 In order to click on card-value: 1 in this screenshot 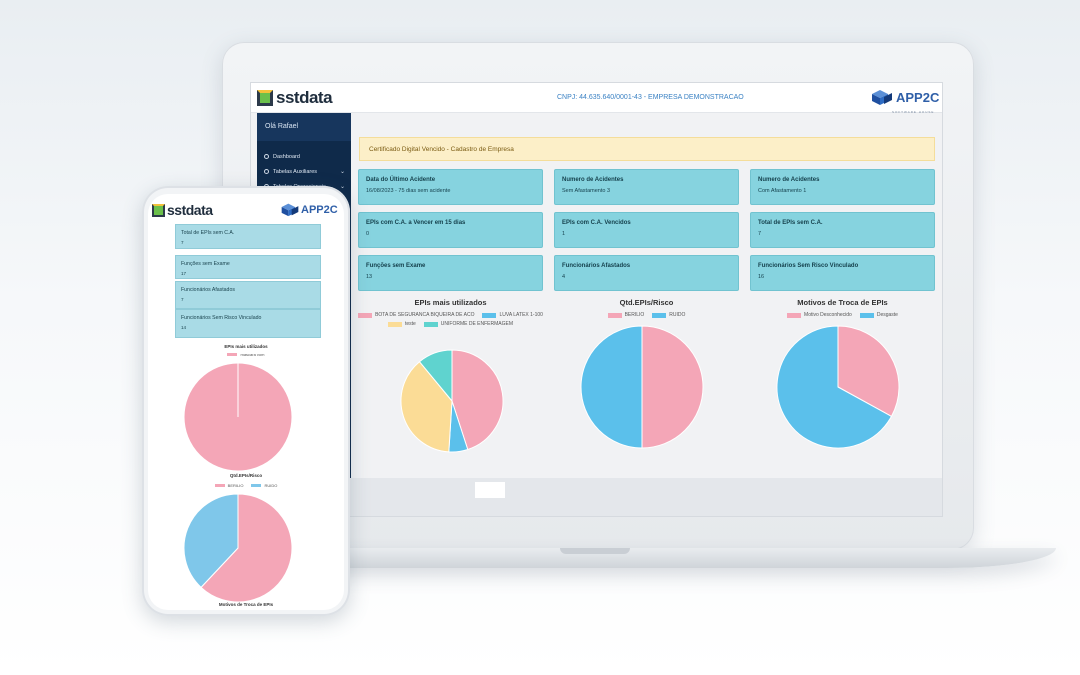, I will do `click(564, 234)`.